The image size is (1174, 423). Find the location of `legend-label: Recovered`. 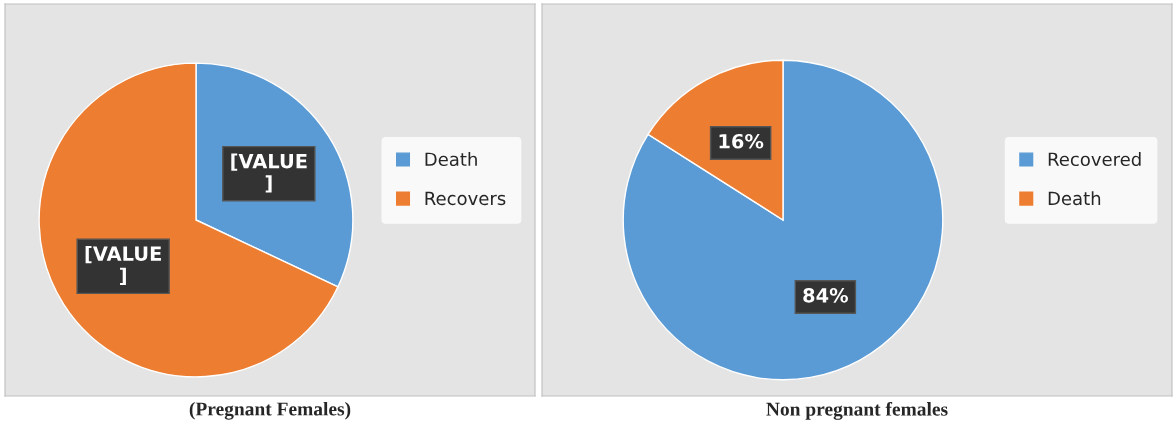

legend-label: Recovered is located at coordinates (1094, 159).